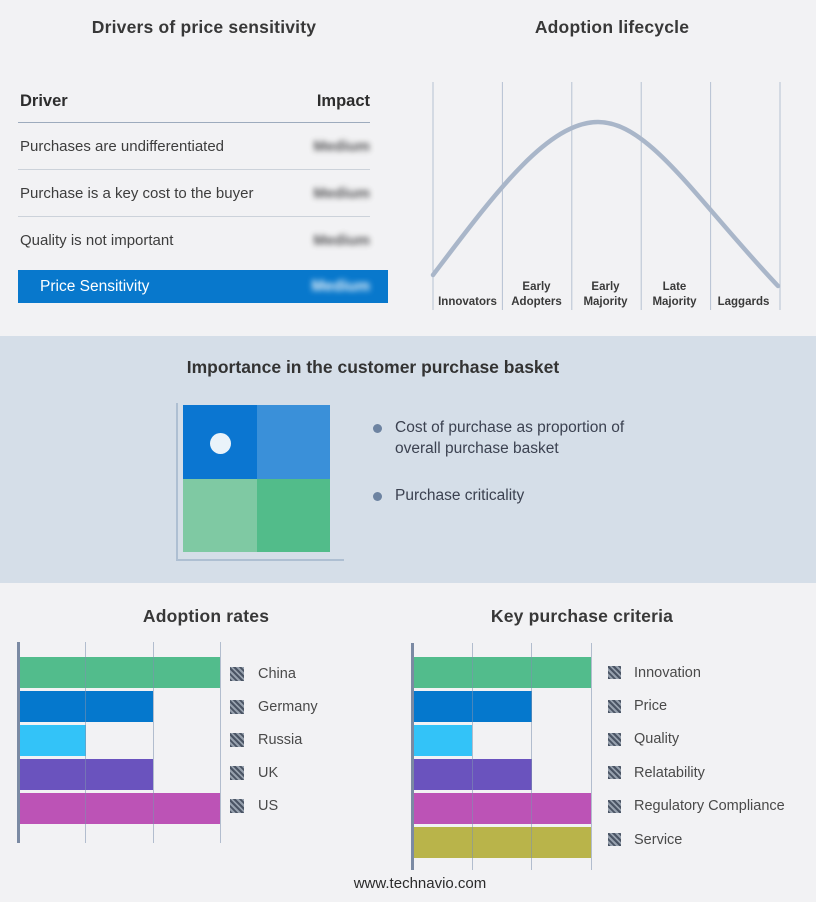 This screenshot has width=816, height=902. I want to click on price-sensitivity-row: Price Sensitivity Medium, so click(203, 286).